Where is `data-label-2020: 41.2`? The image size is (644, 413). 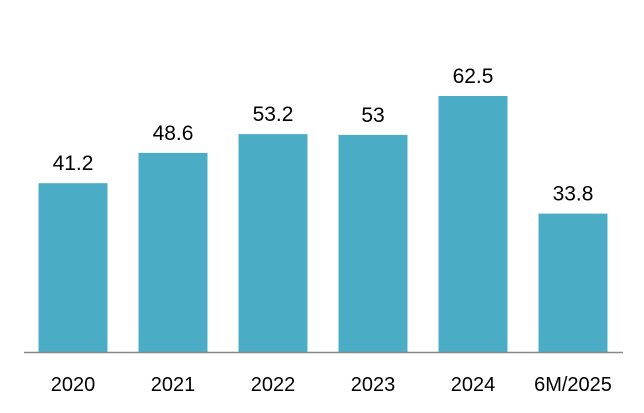 data-label-2020: 41.2 is located at coordinates (73, 163).